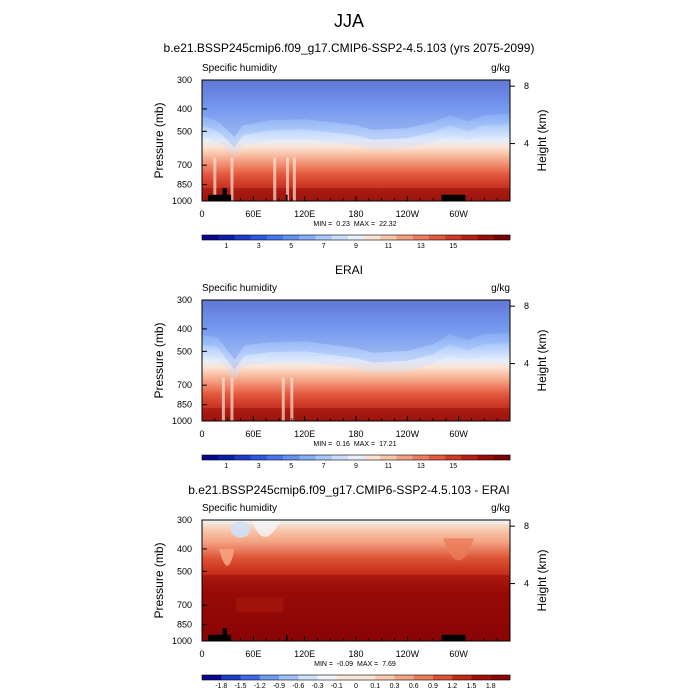 This screenshot has height=700, width=700. What do you see at coordinates (355, 654) in the screenshot?
I see `x-tick-label: 180` at bounding box center [355, 654].